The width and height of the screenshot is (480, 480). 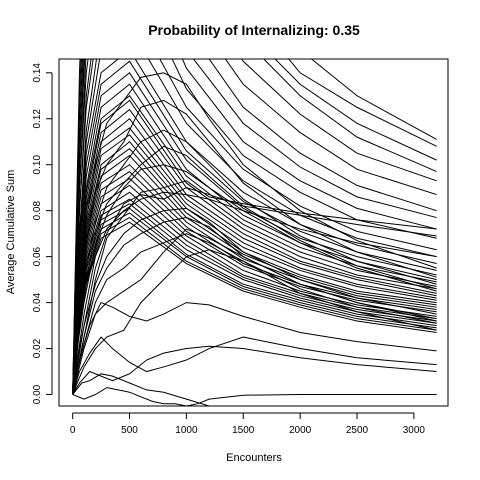 What do you see at coordinates (129, 430) in the screenshot?
I see `x-tick-label: 500` at bounding box center [129, 430].